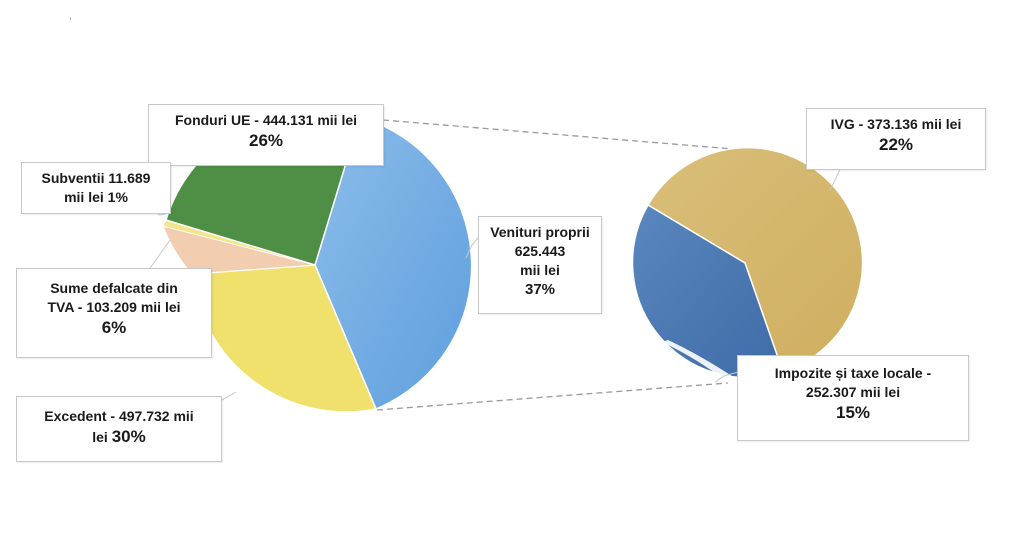  I want to click on callout-tva-line2: TVA - 103.209 mii lei, so click(114, 307).